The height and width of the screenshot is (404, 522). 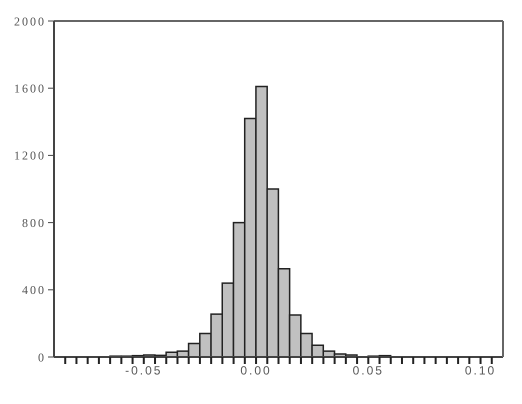 I want to click on y-tick-label: 0, so click(x=42, y=357).